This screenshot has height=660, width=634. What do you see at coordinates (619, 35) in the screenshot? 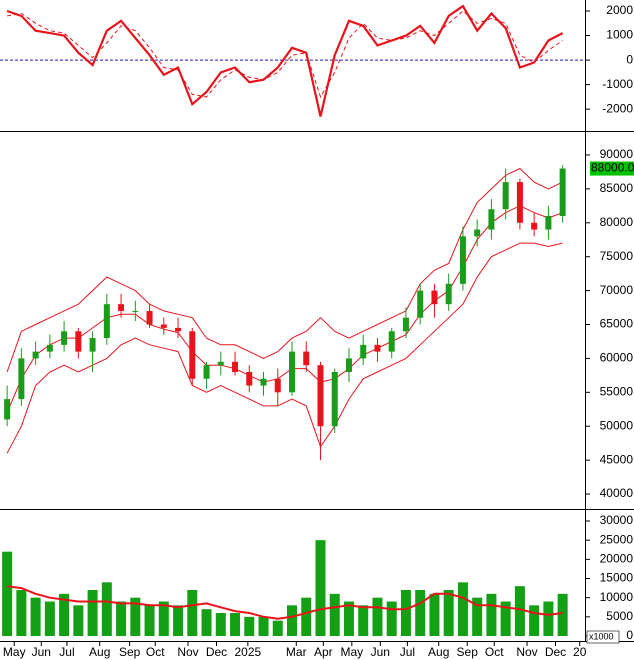
I see `y-tick-label: 1000` at bounding box center [619, 35].